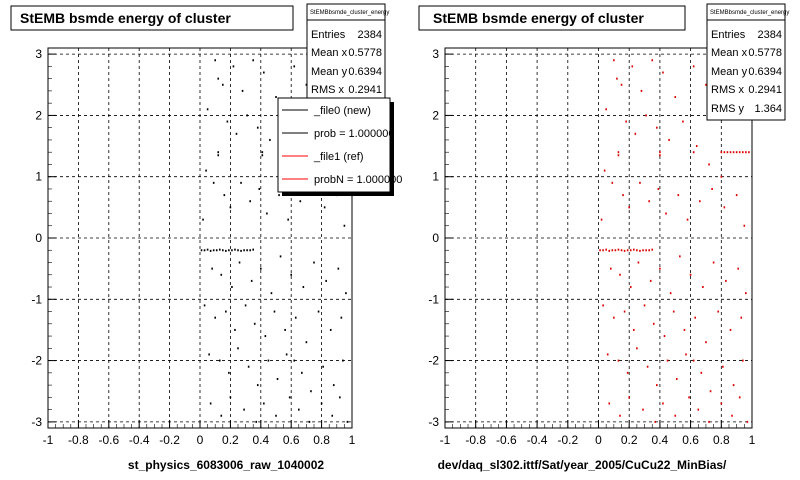 This screenshot has width=800, height=480. I want to click on right-x-tick-label: 1, so click(752, 440).